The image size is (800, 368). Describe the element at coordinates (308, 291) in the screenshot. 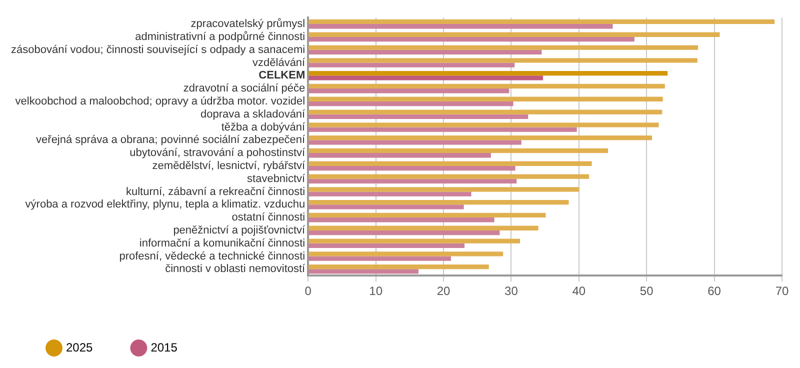

I see `x-tick-label: 0` at that location.